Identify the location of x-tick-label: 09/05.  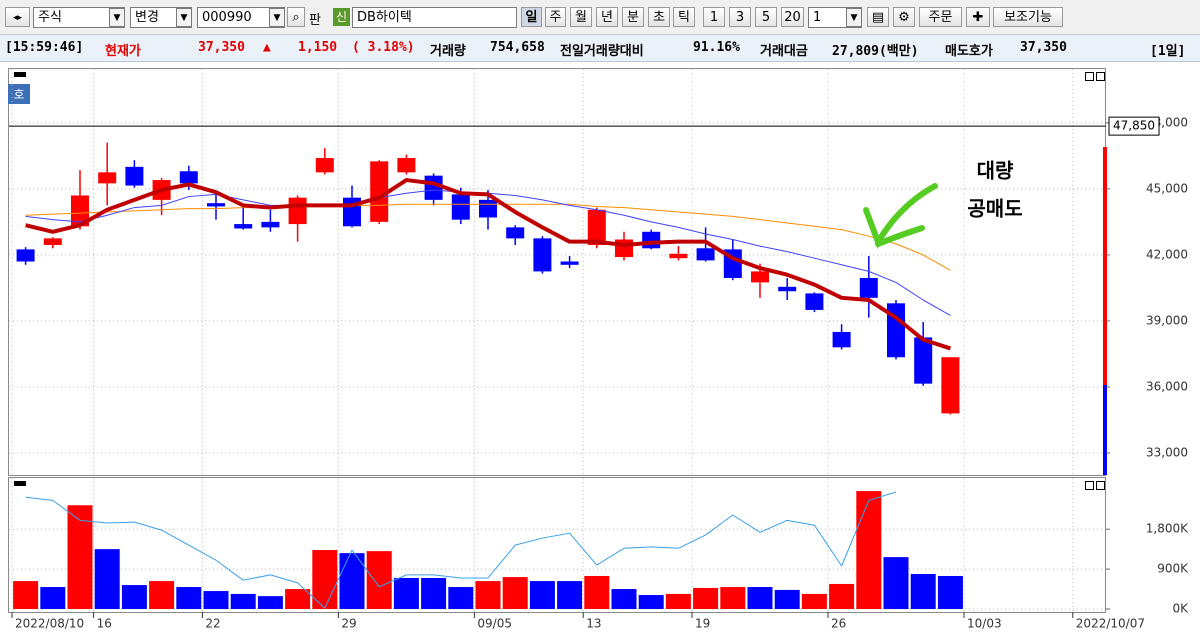
(494, 624).